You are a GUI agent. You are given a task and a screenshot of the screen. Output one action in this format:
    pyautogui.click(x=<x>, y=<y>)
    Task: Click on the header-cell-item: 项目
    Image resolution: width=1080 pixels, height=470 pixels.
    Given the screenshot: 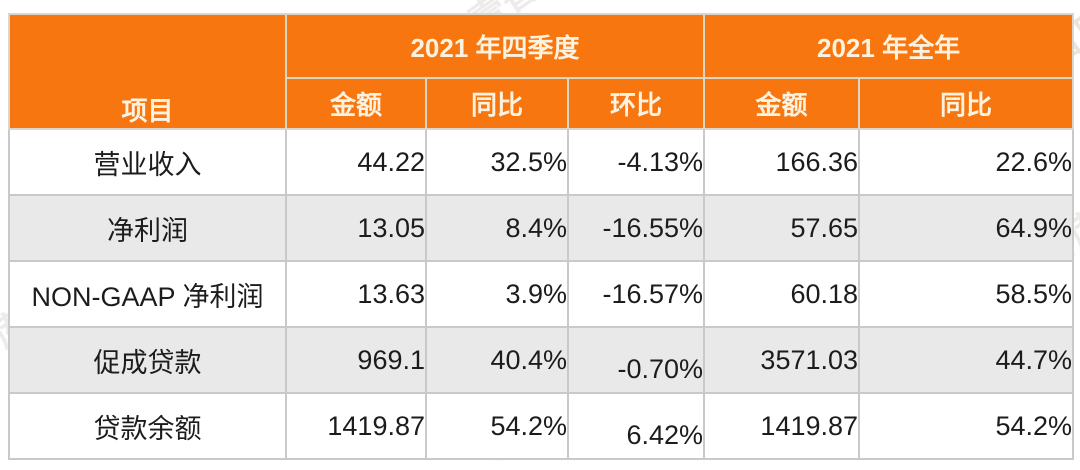 What is the action you would take?
    pyautogui.click(x=147, y=71)
    